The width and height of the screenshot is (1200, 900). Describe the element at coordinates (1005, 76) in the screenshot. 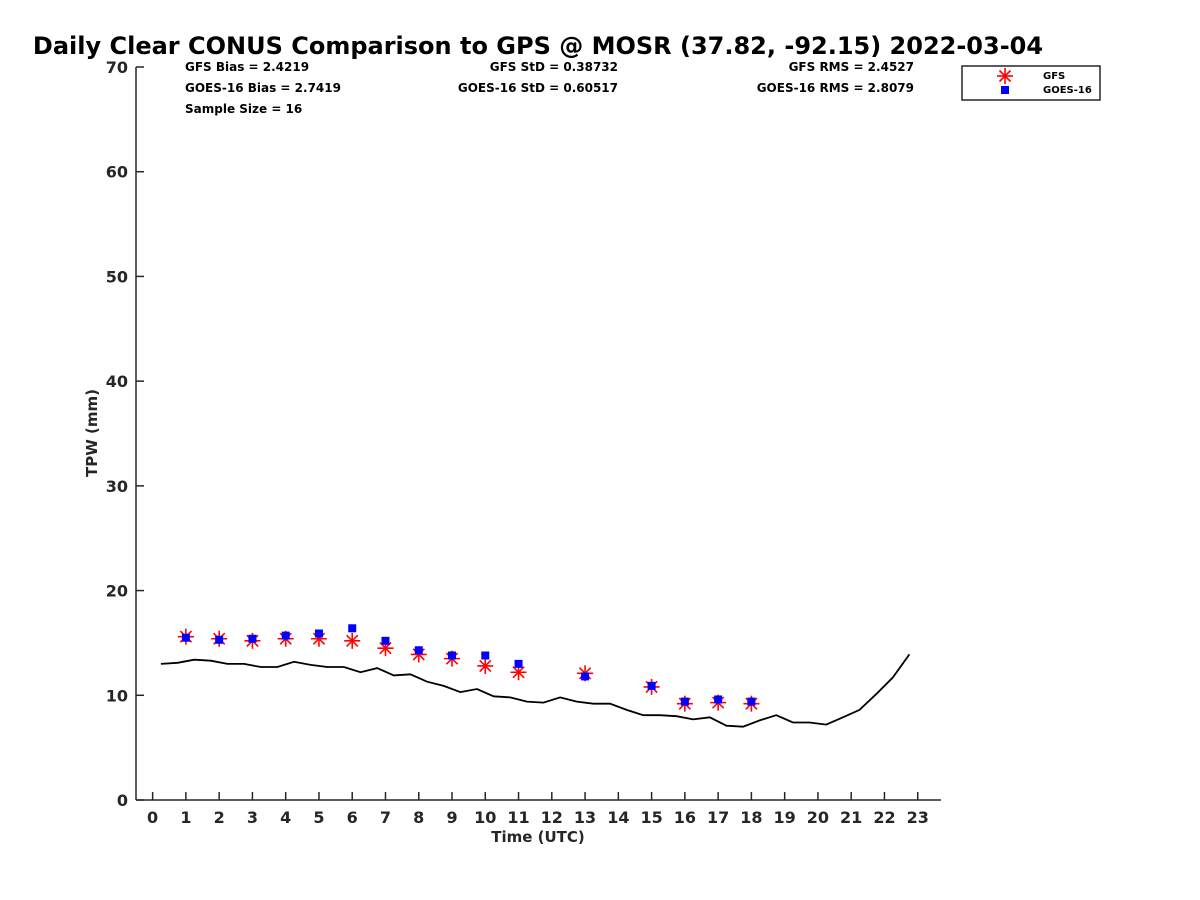

I see `legend-gfs-marker-icon` at that location.